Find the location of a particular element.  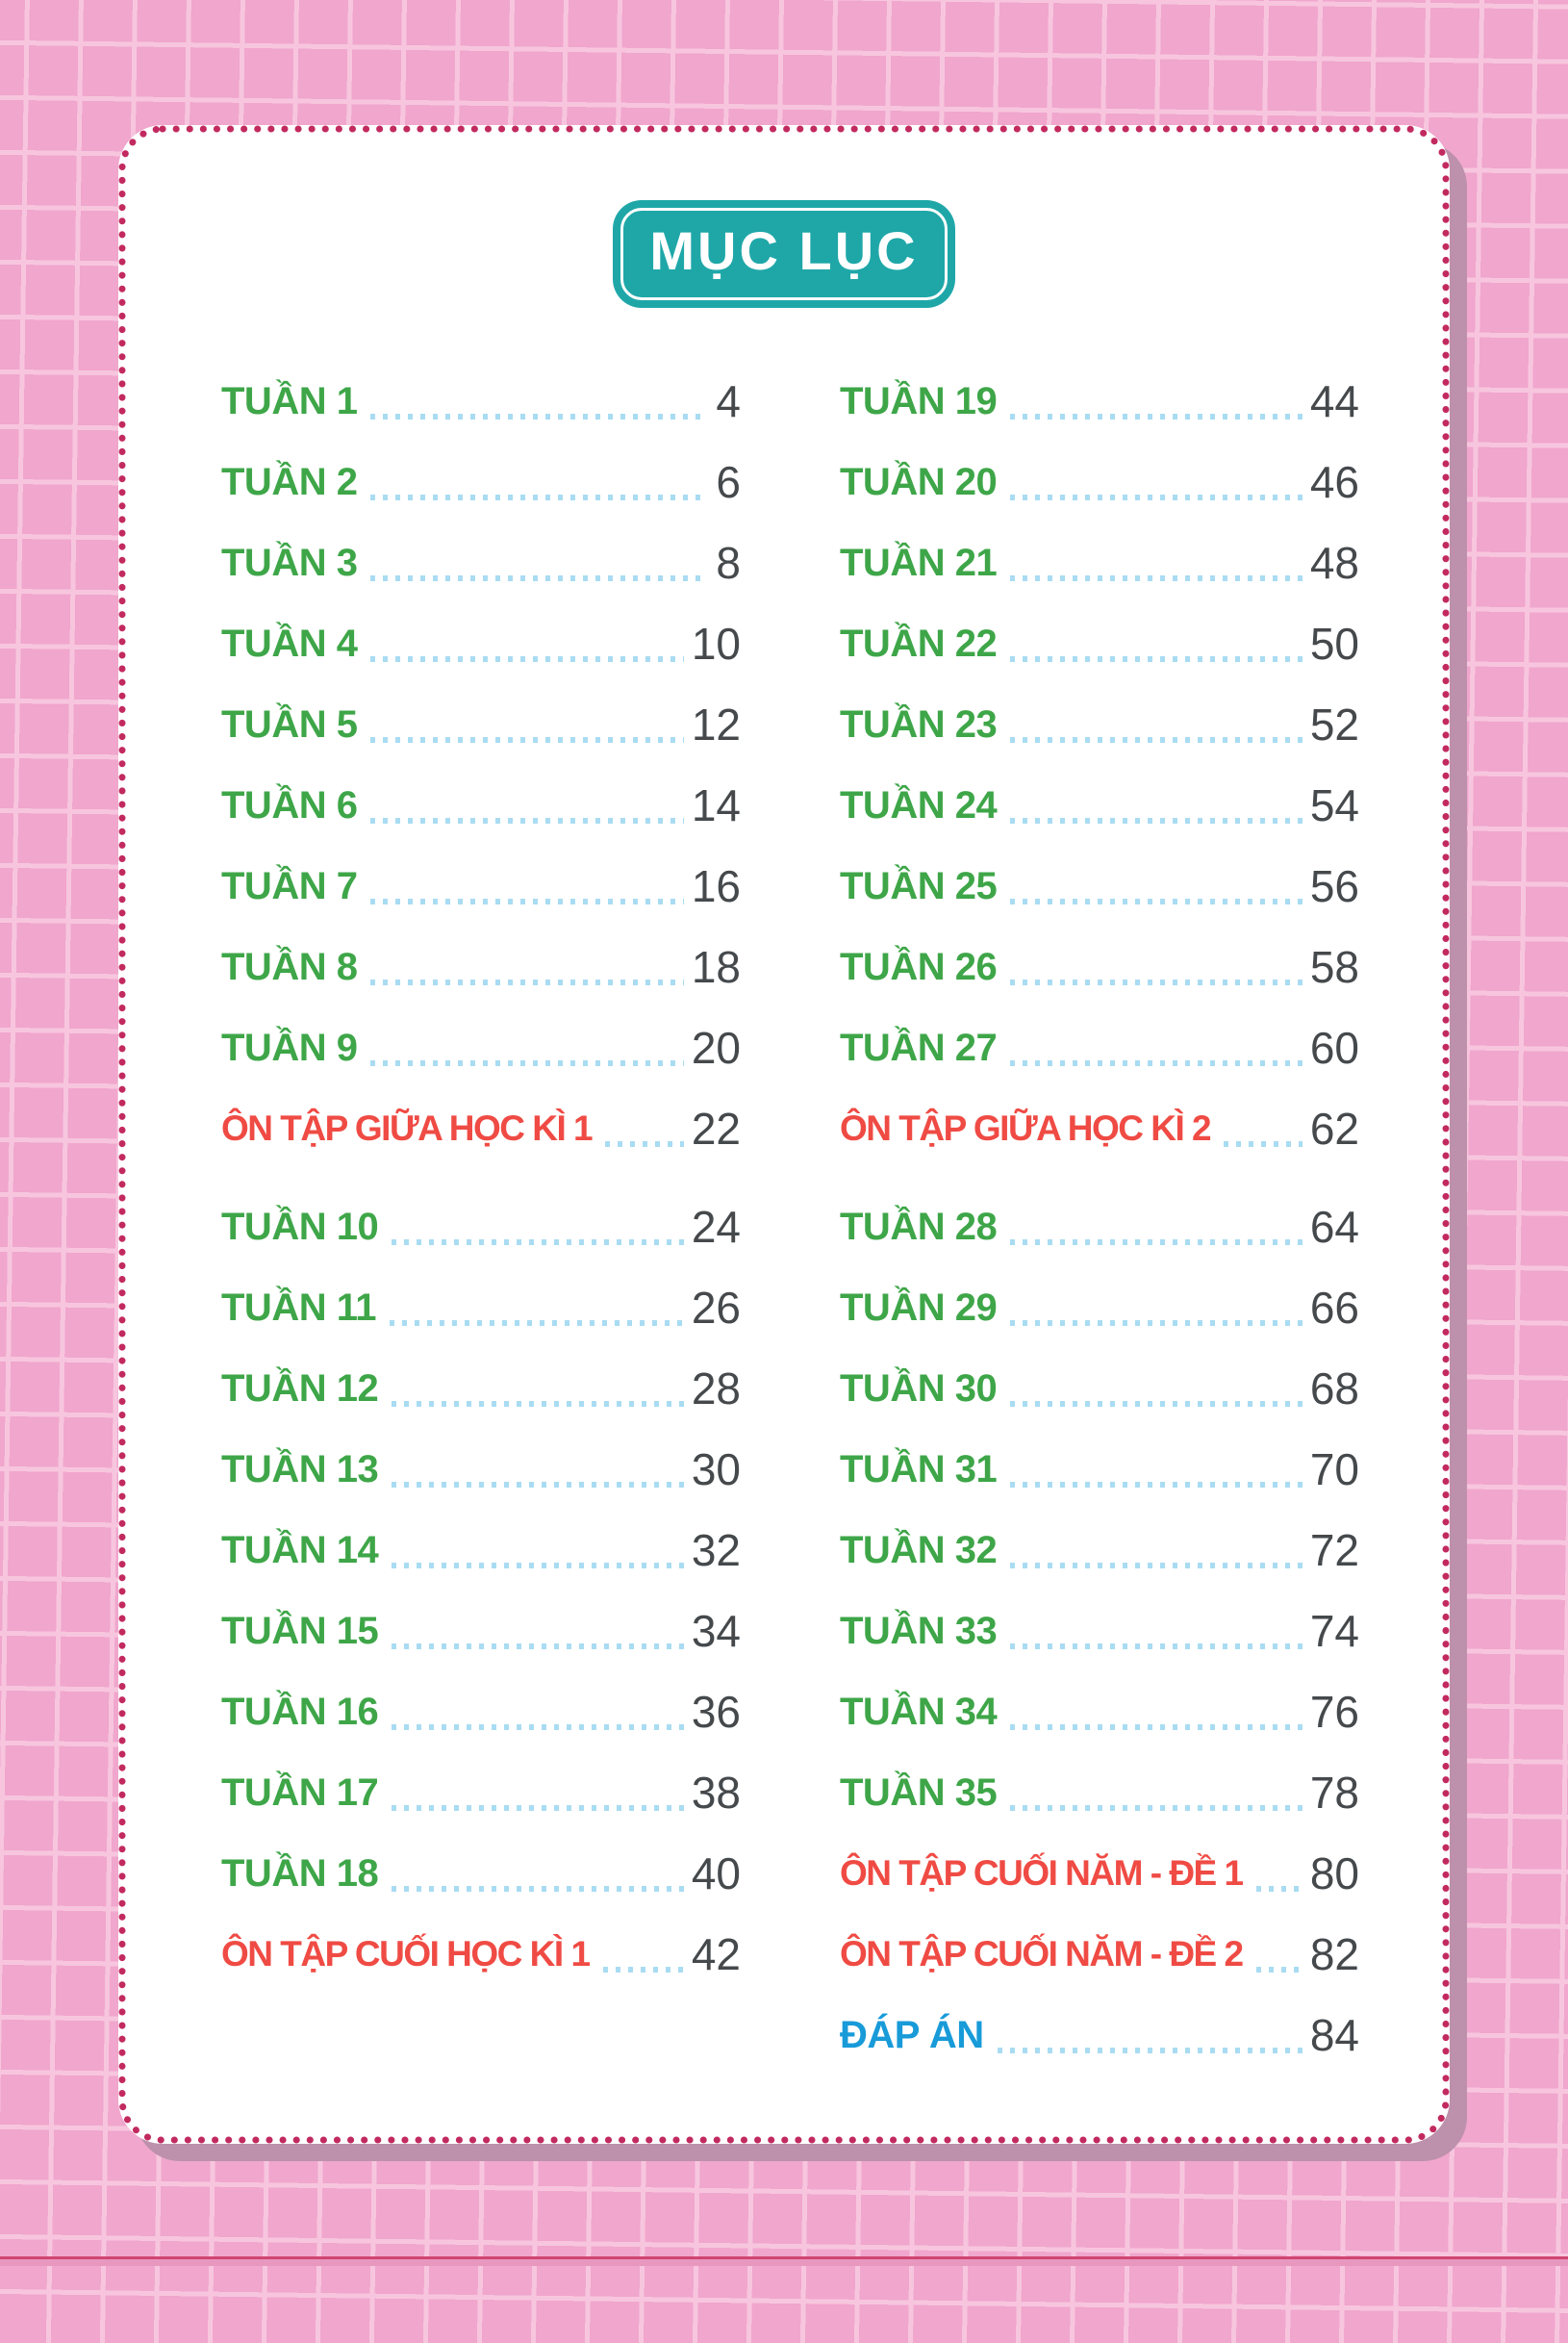

toc-entry-page: 38 is located at coordinates (716, 1793).